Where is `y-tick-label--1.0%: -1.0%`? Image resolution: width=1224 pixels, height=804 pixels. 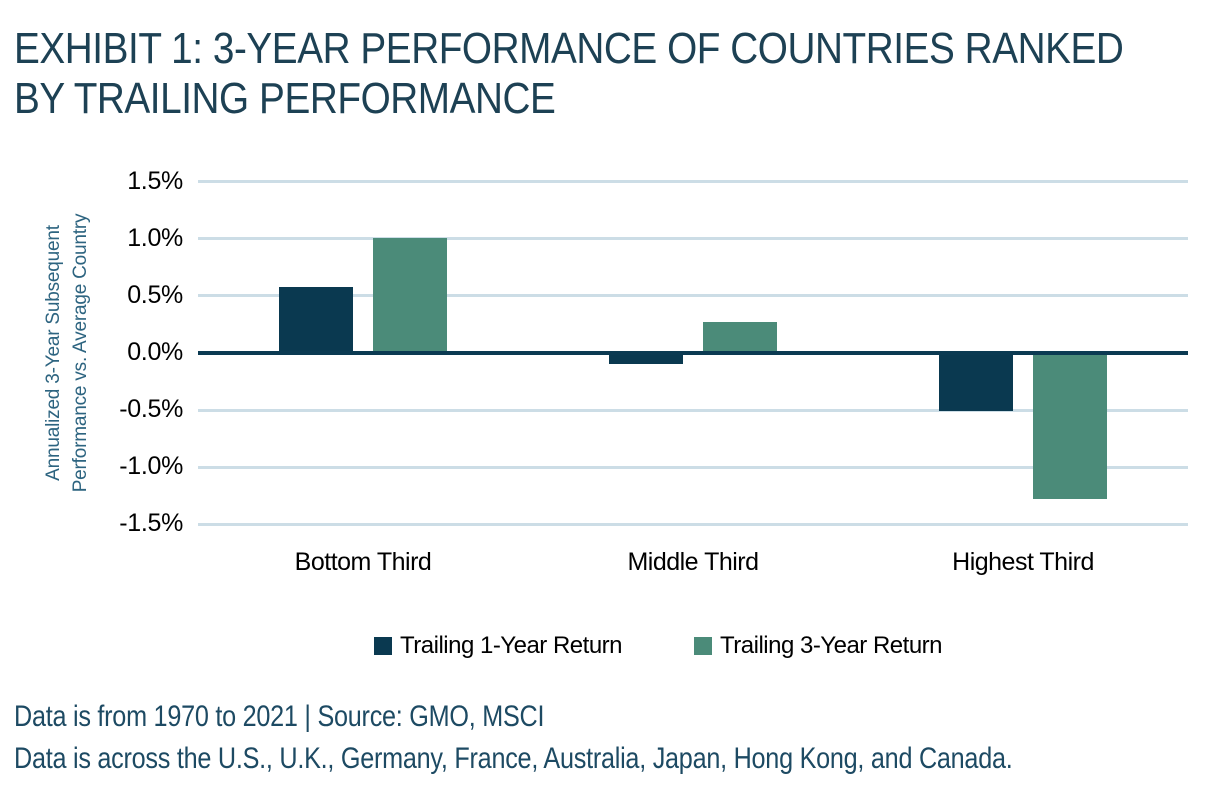
y-tick-label--1.0%: -1.0% is located at coordinates (151, 466).